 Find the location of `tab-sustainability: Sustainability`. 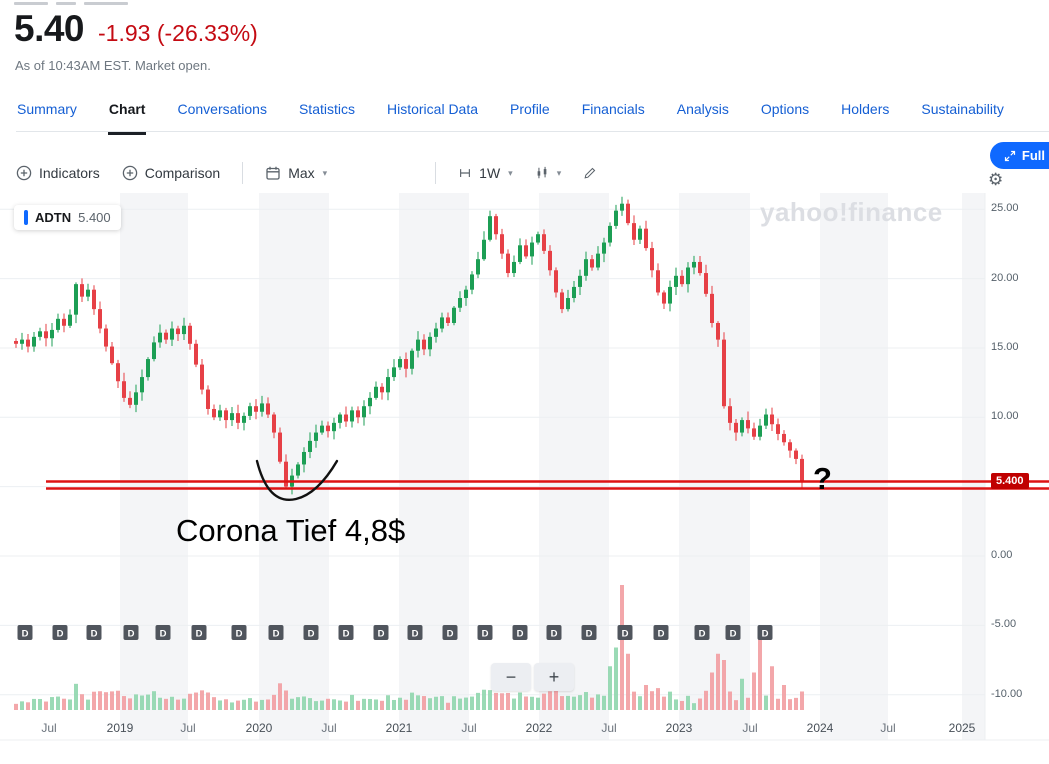

tab-sustainability: Sustainability is located at coordinates (962, 109).